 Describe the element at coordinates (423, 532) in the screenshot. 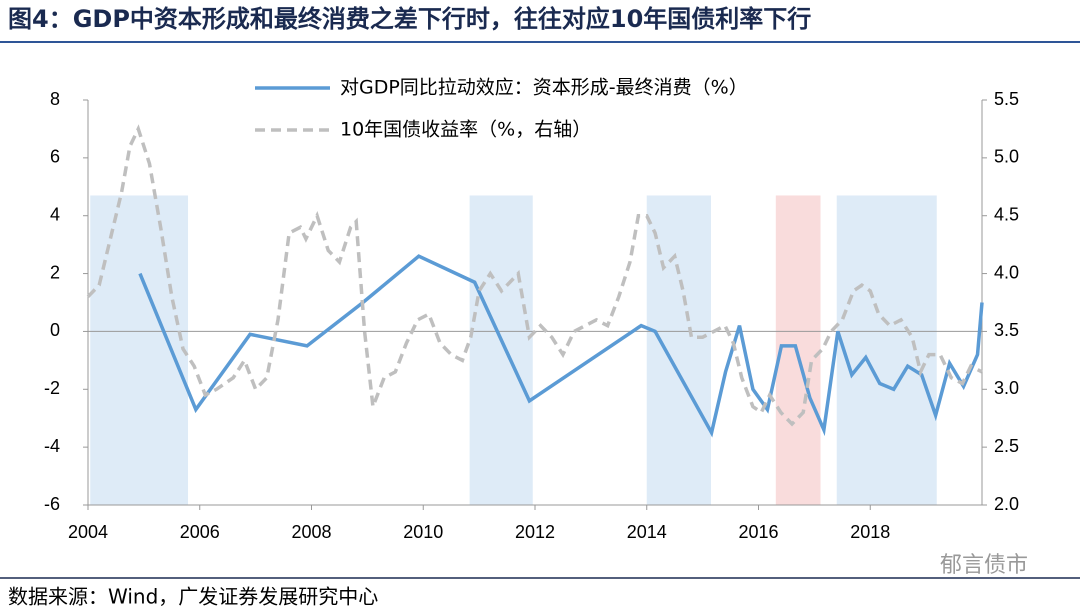

I see `x-tick-label: 2010` at that location.